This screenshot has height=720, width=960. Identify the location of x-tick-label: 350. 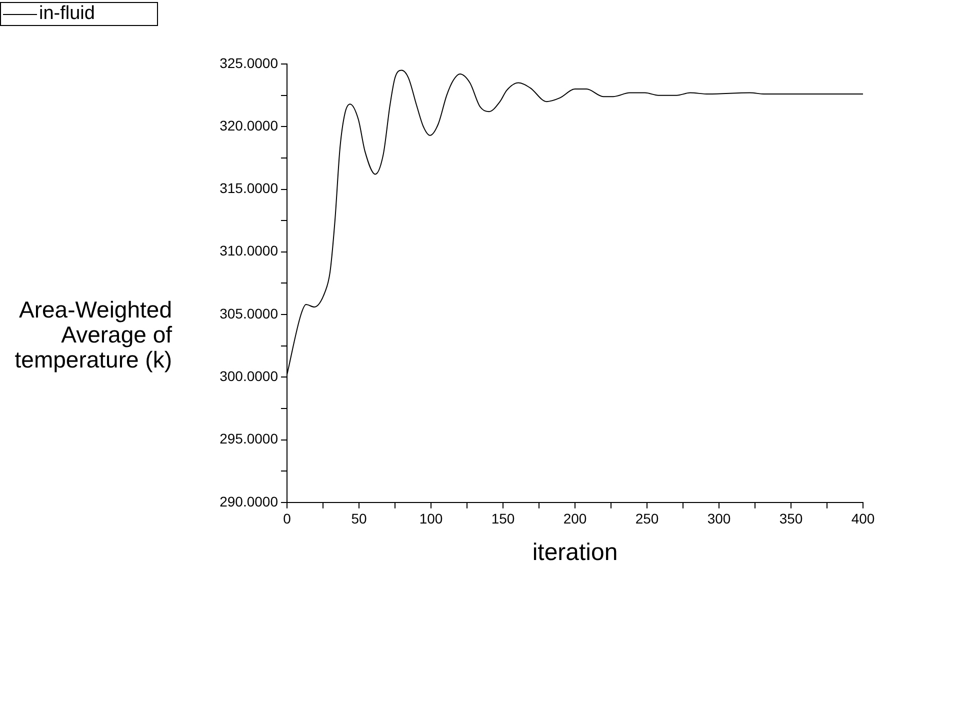
(791, 518).